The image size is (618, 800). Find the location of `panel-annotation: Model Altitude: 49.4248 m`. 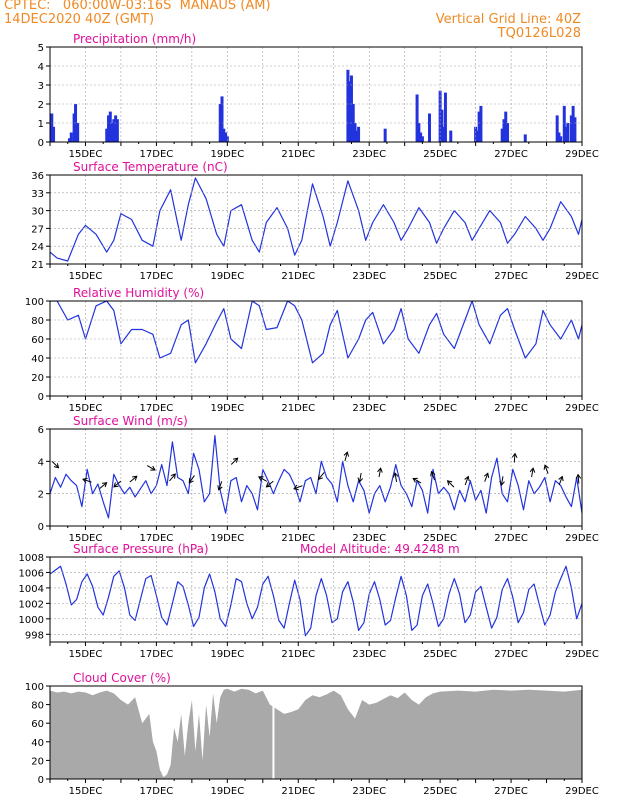

panel-annotation: Model Altitude: 49.4248 m is located at coordinates (380, 549).